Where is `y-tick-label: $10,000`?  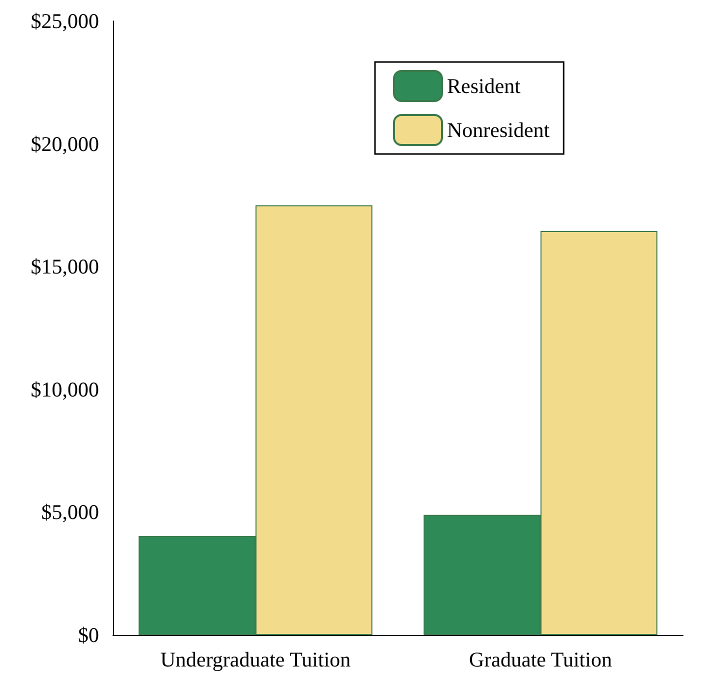 y-tick-label: $10,000 is located at coordinates (64, 389).